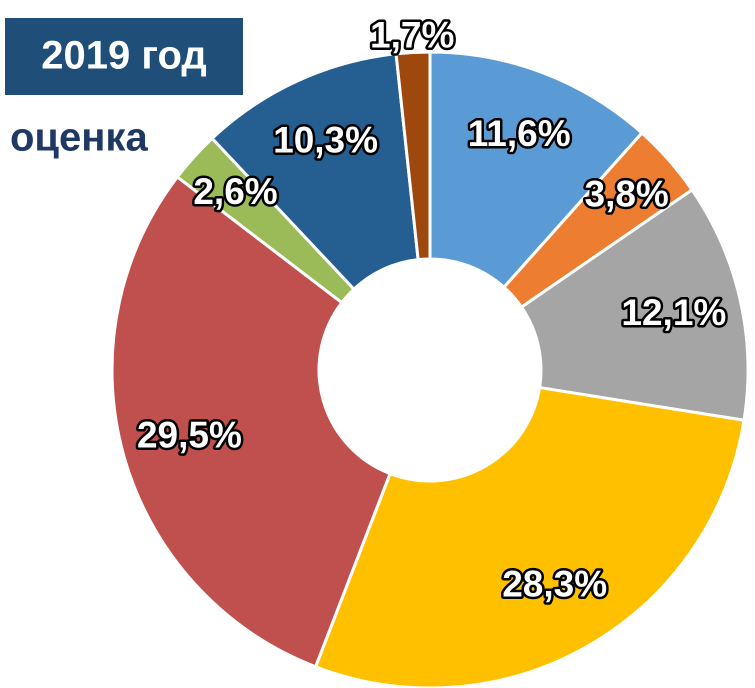  I want to click on title-box, so click(124, 56).